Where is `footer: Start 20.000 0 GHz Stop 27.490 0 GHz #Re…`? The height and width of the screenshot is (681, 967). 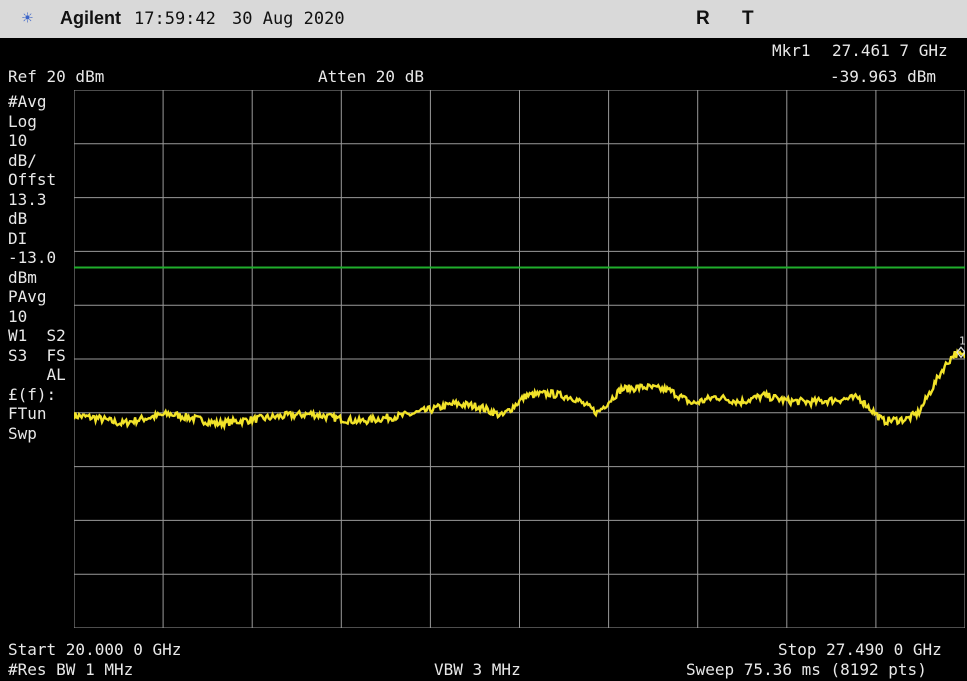
footer: Start 20.000 0 GHz Stop 27.490 0 GHz #Re… is located at coordinates (483, 660).